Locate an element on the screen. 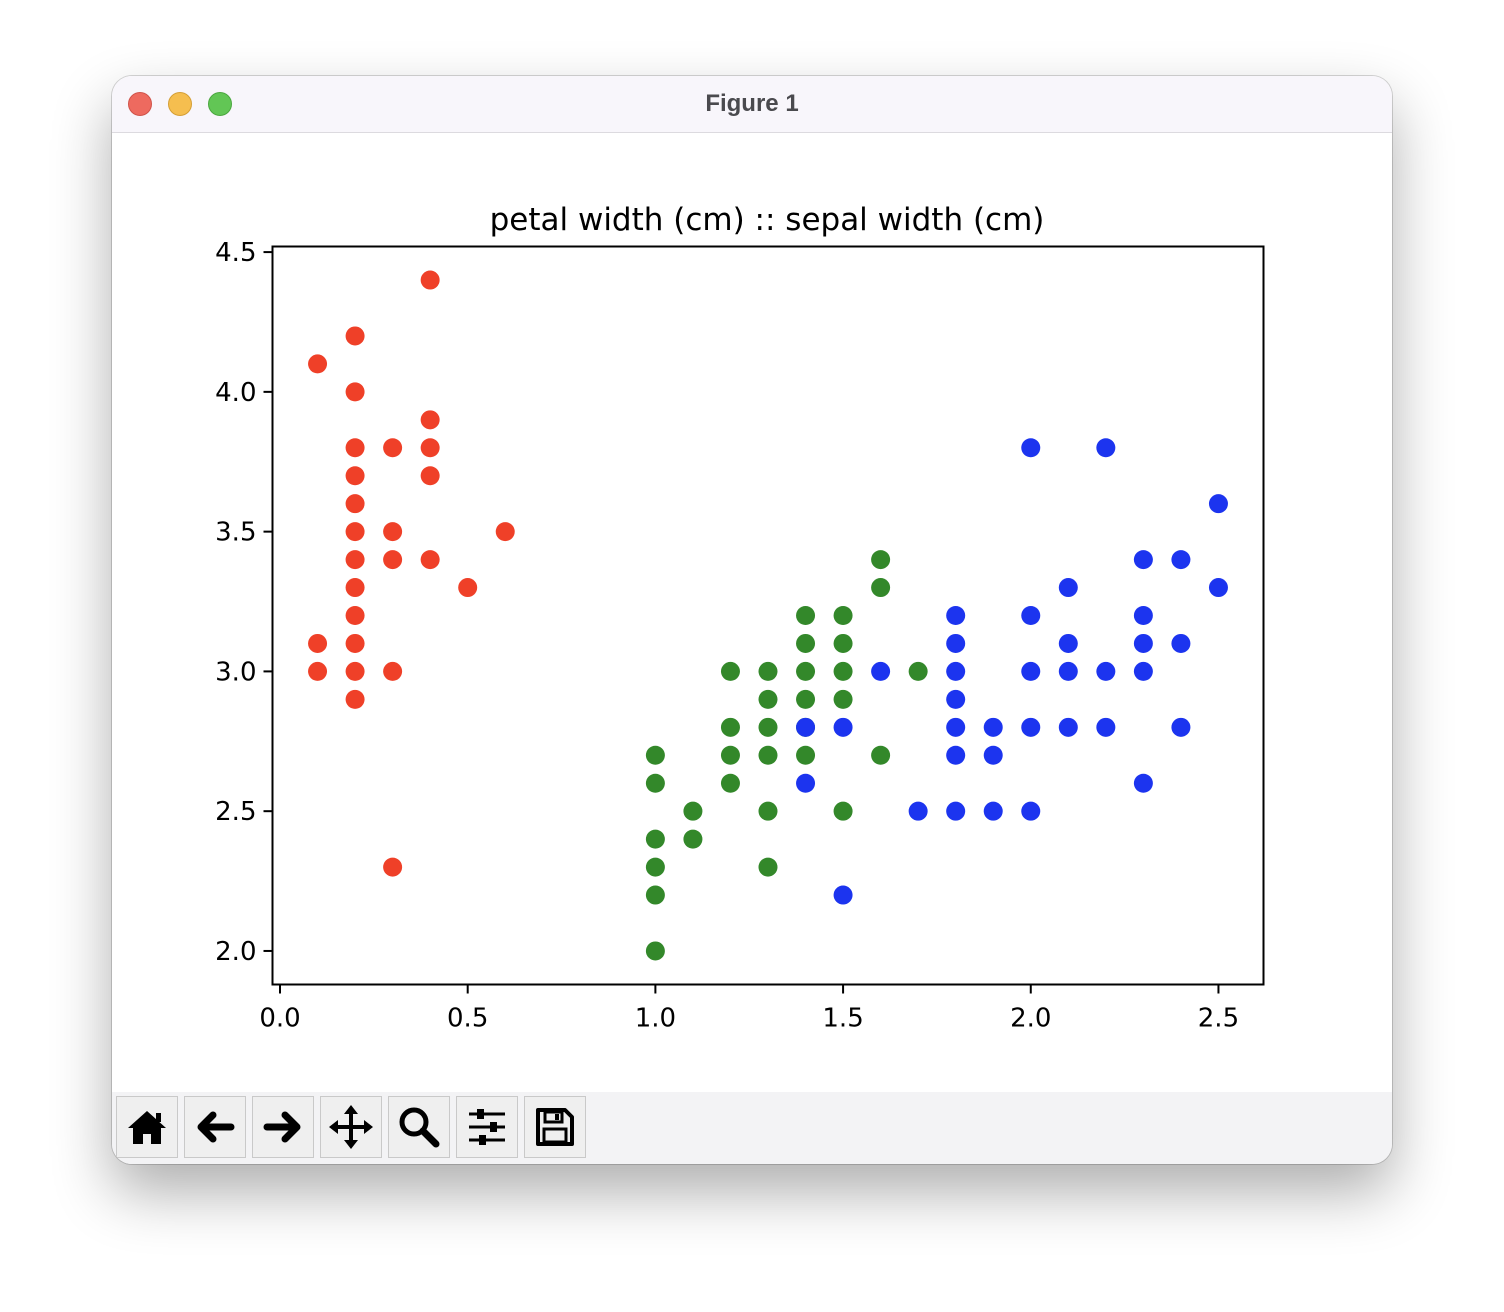  chart-title: petal width (cm) :: sepal width (cm) is located at coordinates (767, 220).